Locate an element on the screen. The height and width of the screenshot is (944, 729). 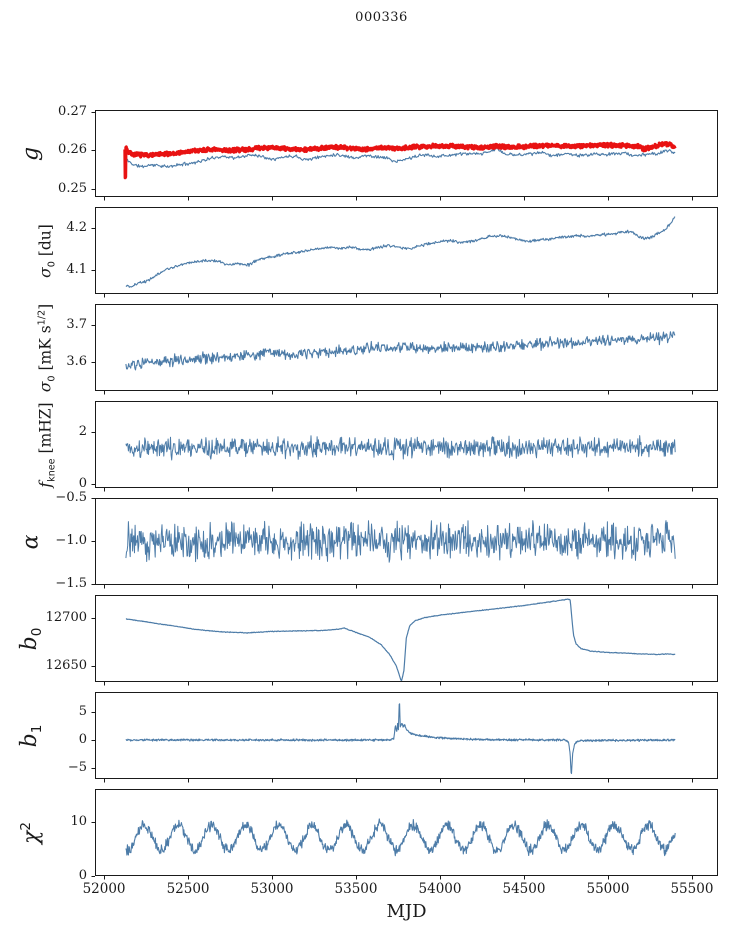
subplot-g is located at coordinates (404, 155).